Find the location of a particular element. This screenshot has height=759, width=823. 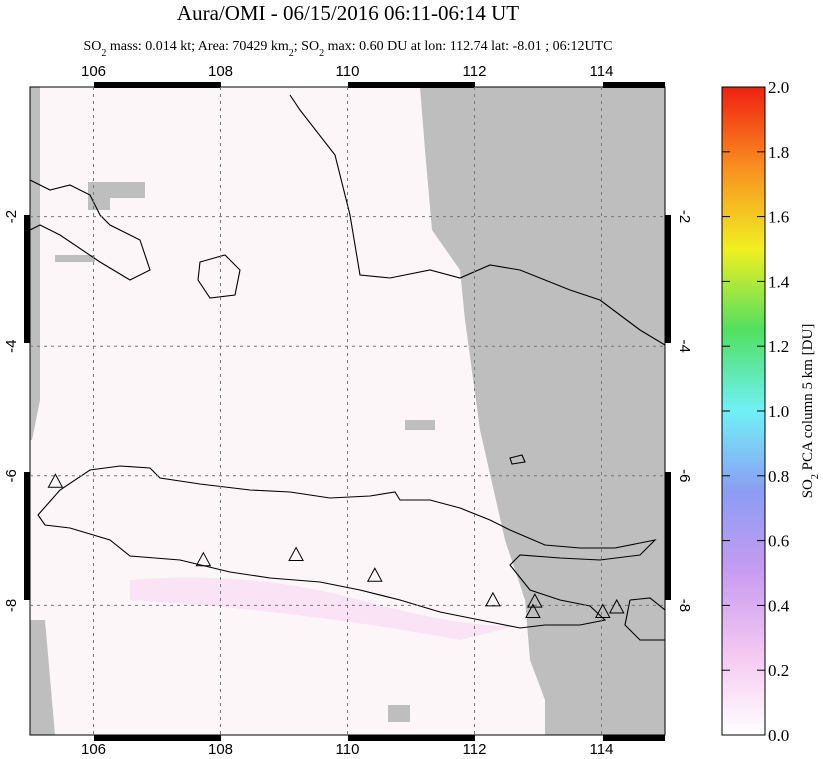

colorbar-tick-label: 1.0 is located at coordinates (778, 411).